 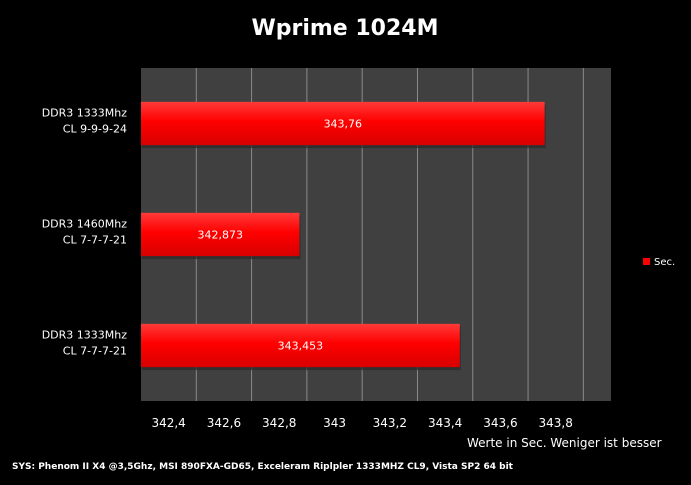 What do you see at coordinates (95, 129) in the screenshot?
I see `category-label: CL 9-9-9-24` at bounding box center [95, 129].